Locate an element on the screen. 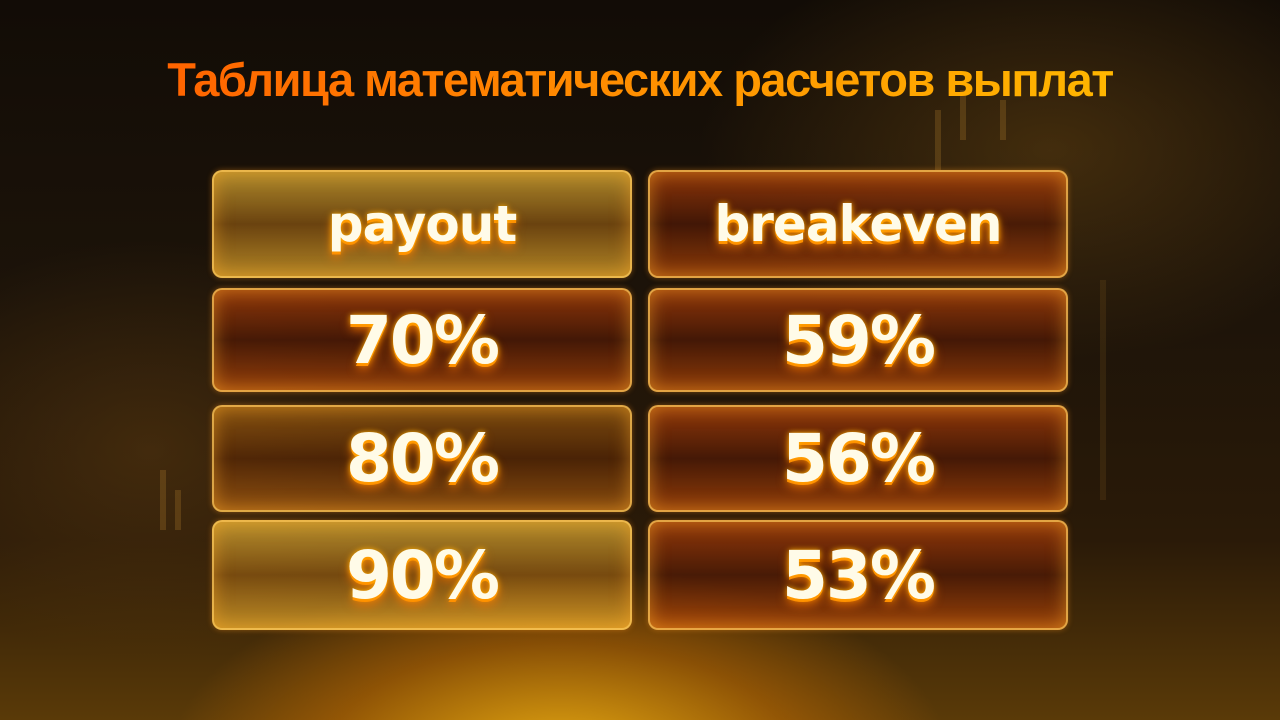 This screenshot has height=720, width=1280. header-payout: payout is located at coordinates (422, 224).